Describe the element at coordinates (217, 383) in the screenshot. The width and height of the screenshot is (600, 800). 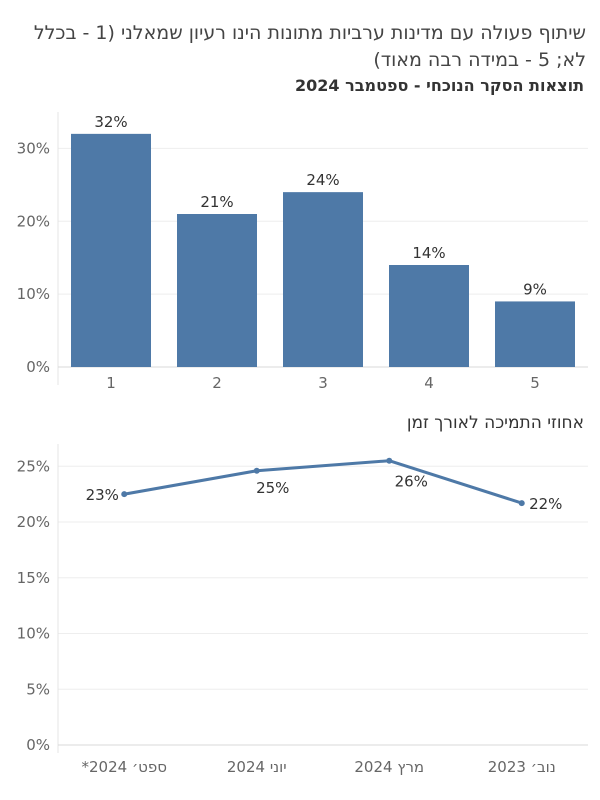
I see `x-tick-label: 2` at that location.